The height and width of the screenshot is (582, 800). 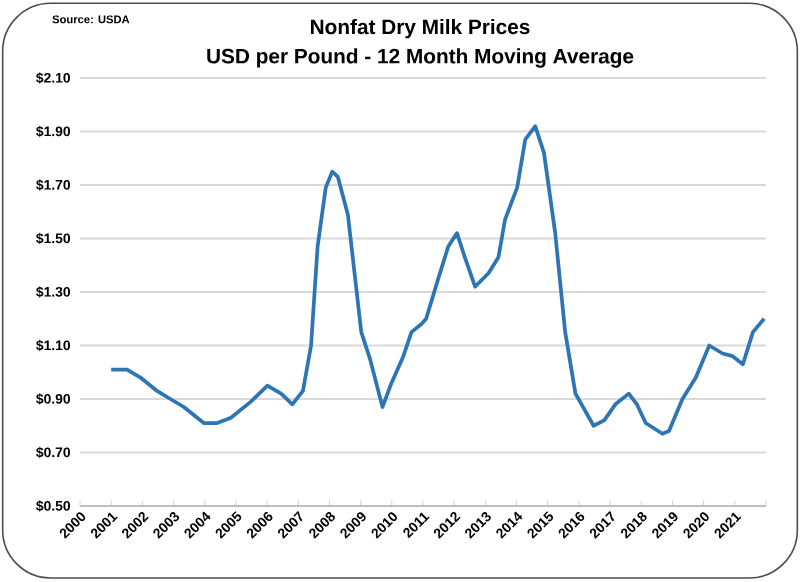 I want to click on chart-title: Nonfat Dry Milk Prices, so click(x=420, y=28).